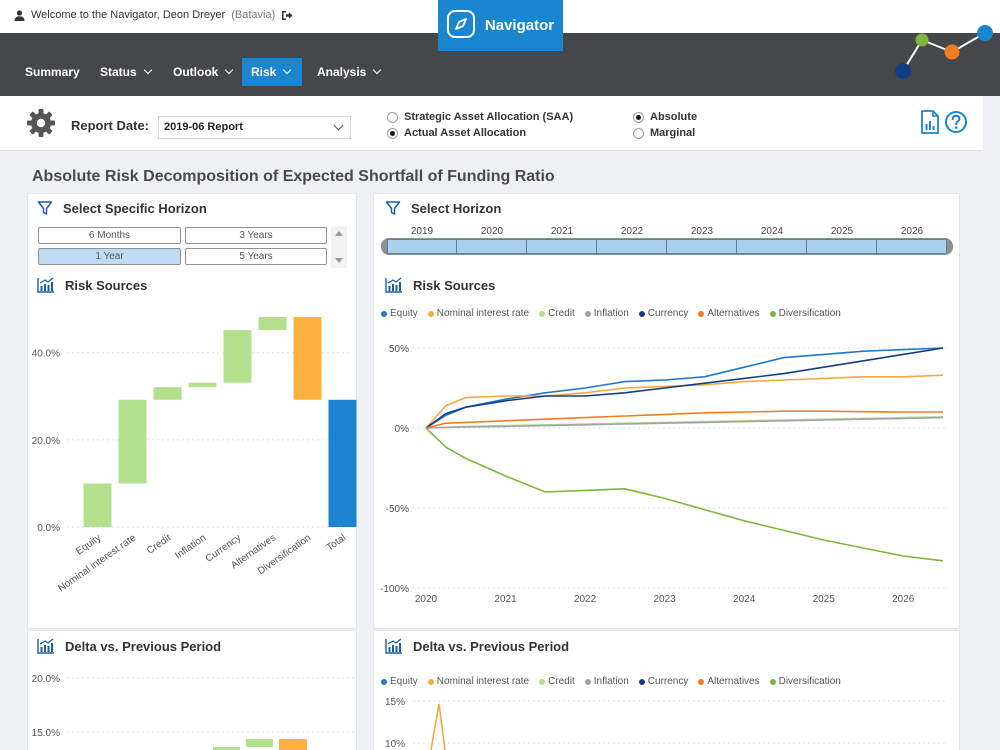 The height and width of the screenshot is (750, 1000). Describe the element at coordinates (809, 313) in the screenshot. I see `legend-label: Diversification` at that location.